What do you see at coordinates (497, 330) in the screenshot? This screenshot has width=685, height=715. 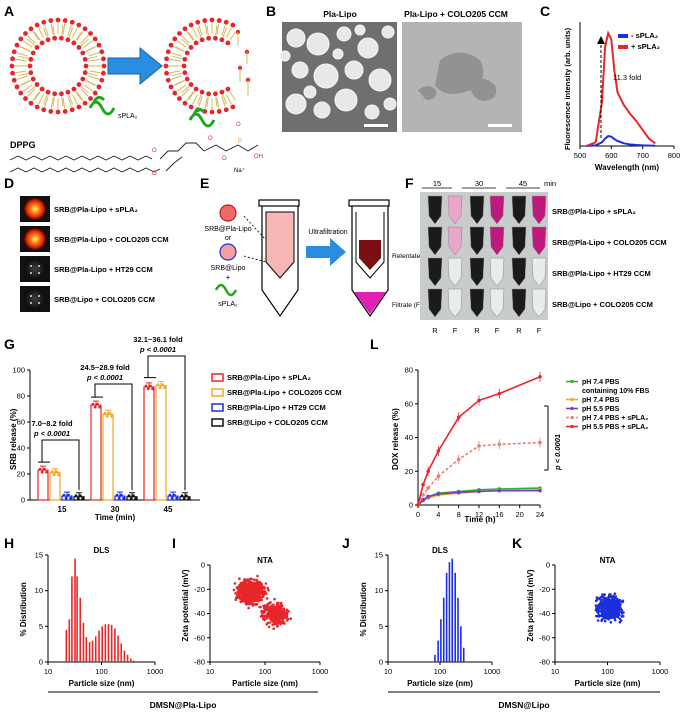 I see `f-bottom-label: F` at bounding box center [497, 330].